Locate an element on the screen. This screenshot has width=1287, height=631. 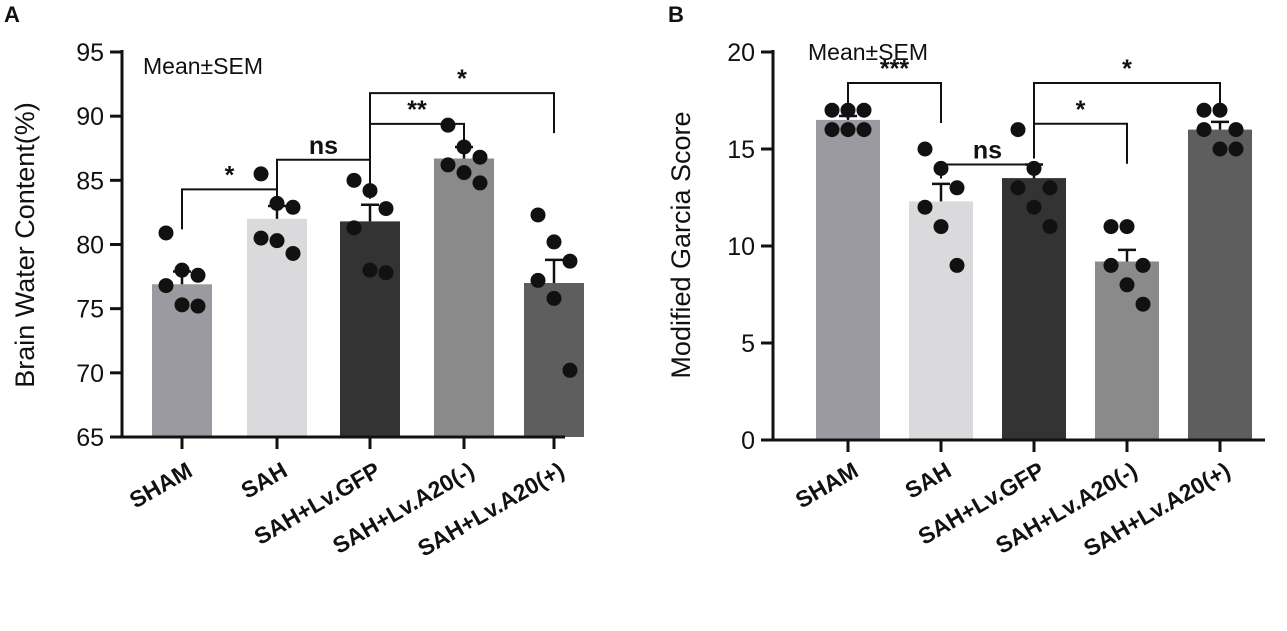
panel-a-significance-label-1: * is located at coordinates (230, 175).